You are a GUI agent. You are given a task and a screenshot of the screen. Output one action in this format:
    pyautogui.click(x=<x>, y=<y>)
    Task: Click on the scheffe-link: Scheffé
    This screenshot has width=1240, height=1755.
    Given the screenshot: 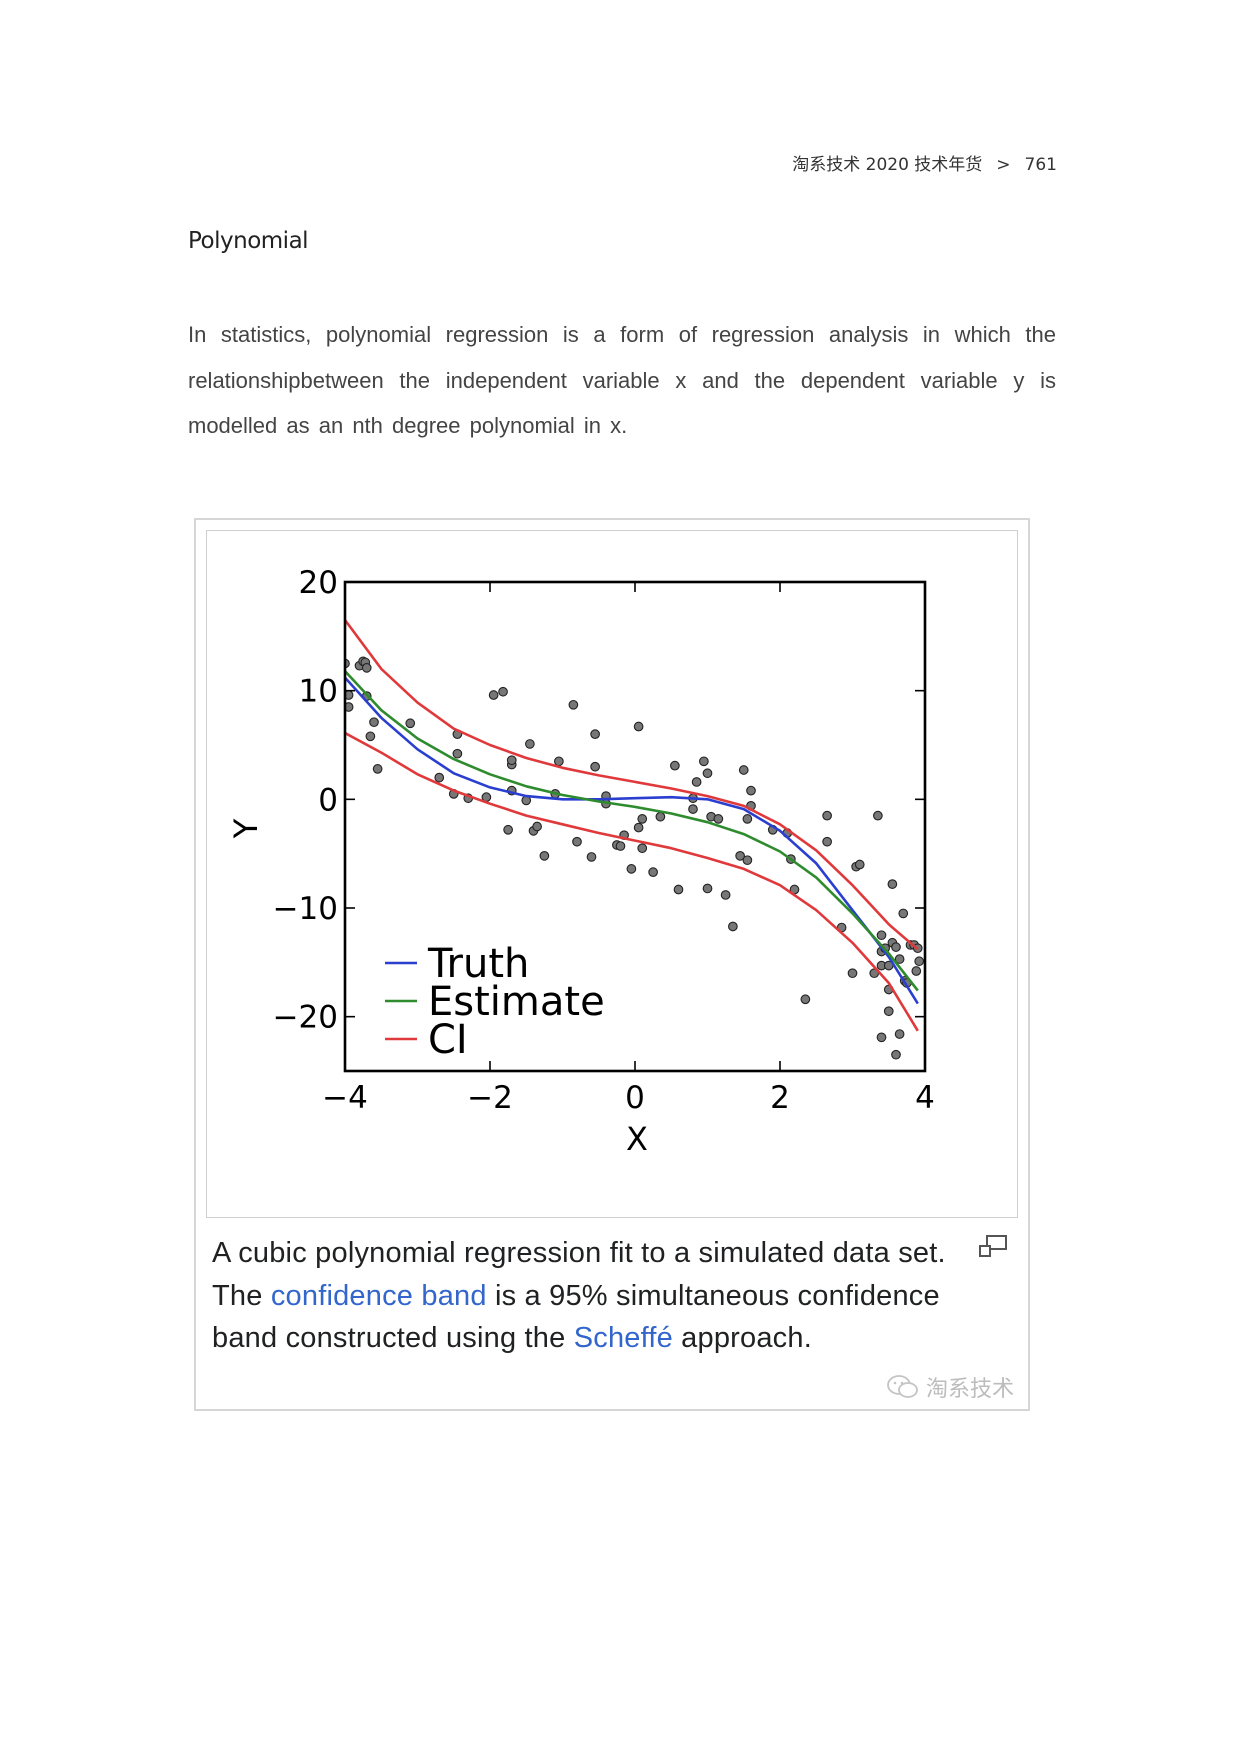 What is the action you would take?
    pyautogui.click(x=623, y=1338)
    